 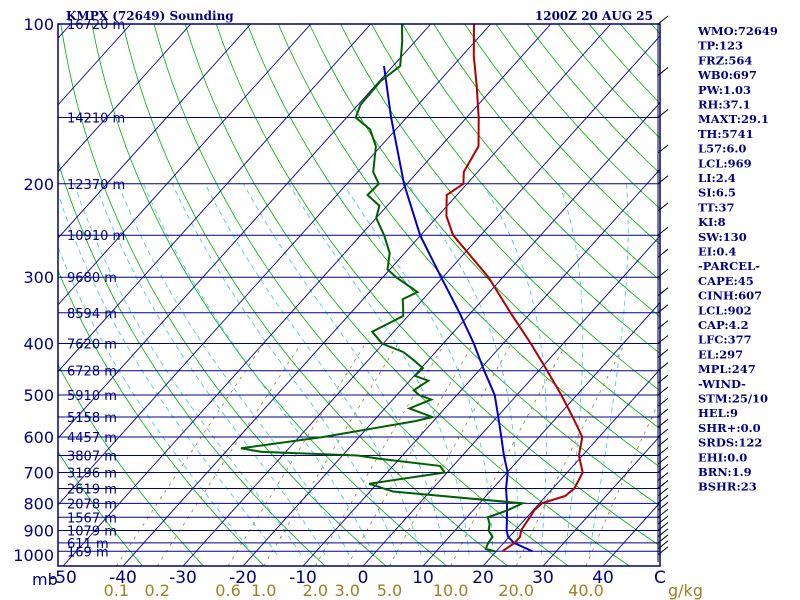 I want to click on height-label: 7620 m, so click(x=92, y=345).